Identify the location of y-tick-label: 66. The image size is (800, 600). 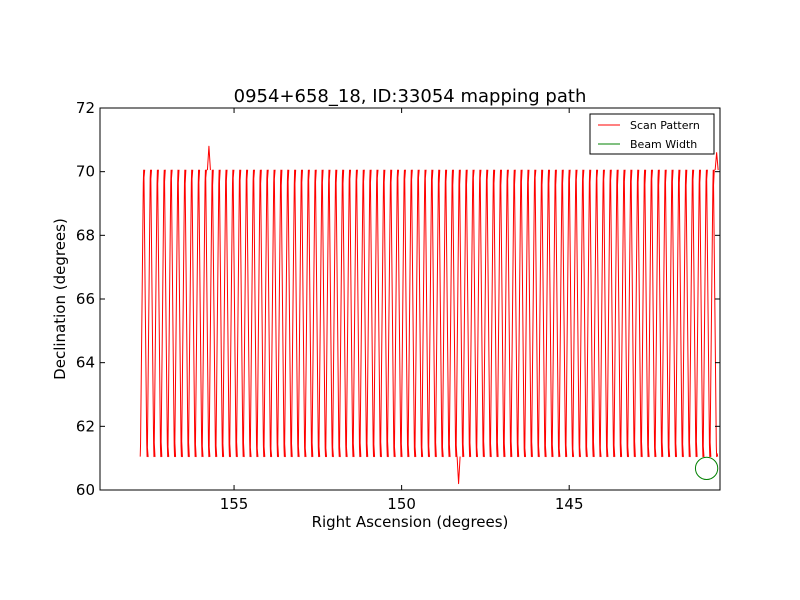
(85, 299).